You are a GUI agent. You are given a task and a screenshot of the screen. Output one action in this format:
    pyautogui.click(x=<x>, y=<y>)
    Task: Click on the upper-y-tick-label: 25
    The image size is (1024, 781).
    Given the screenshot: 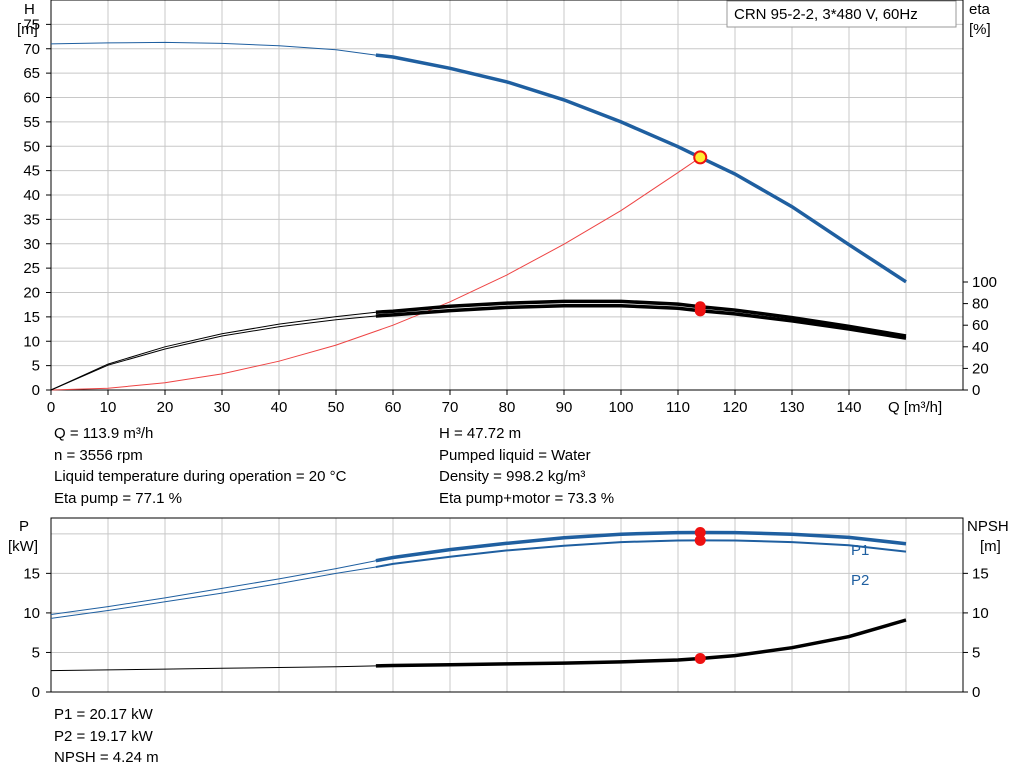 What is the action you would take?
    pyautogui.click(x=31, y=268)
    